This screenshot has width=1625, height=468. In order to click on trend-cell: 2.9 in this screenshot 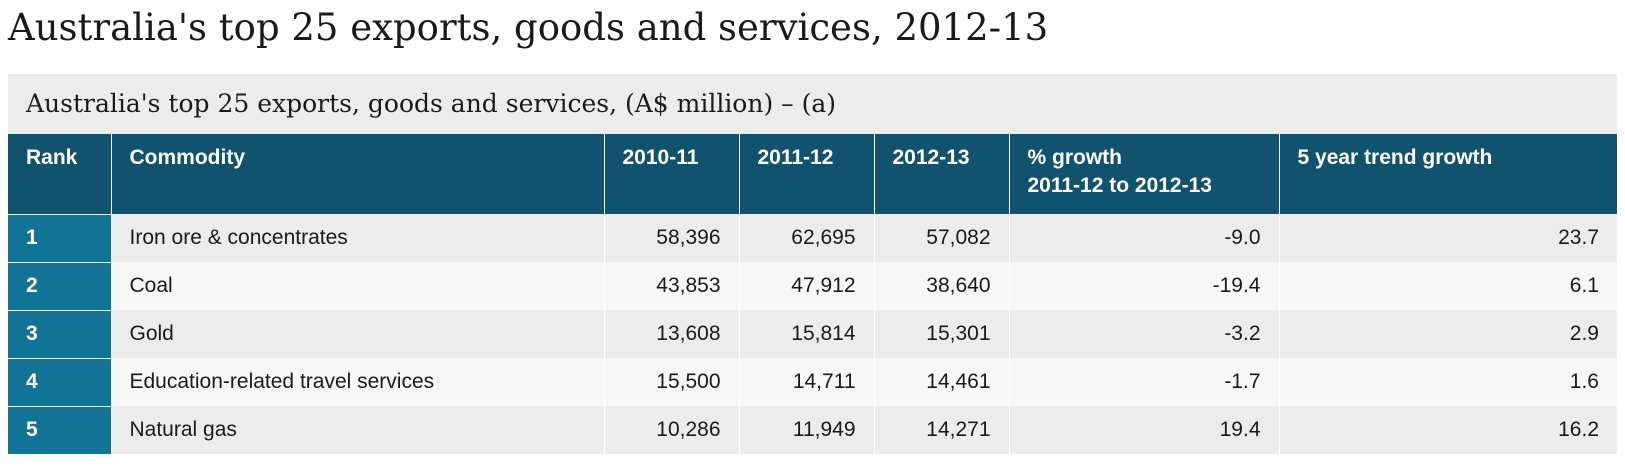, I will do `click(1447, 334)`.